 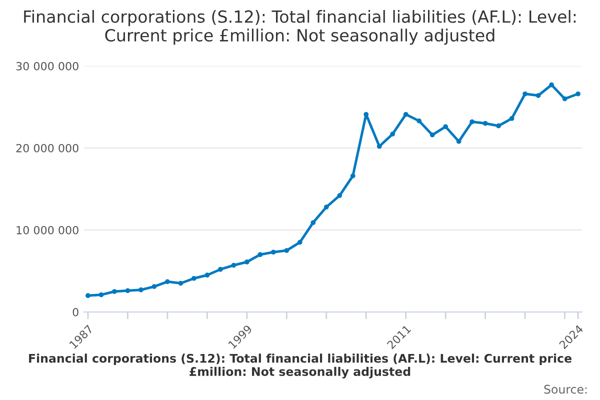 I want to click on source-note: Source:, so click(x=565, y=389).